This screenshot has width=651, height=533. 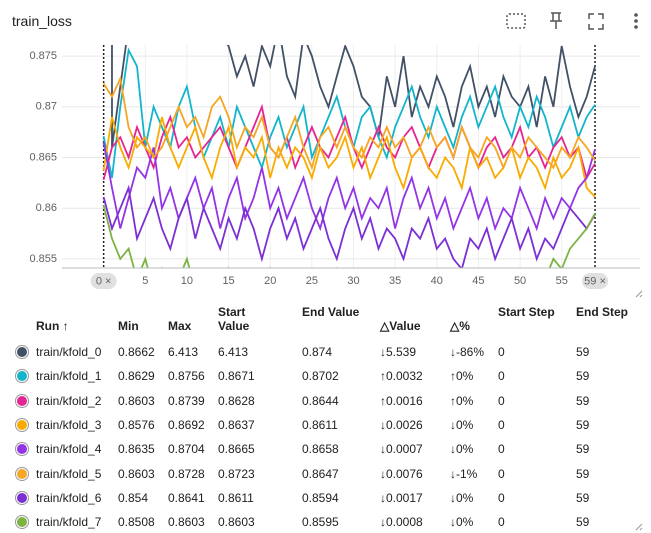 I want to click on column-header: Start Value, so click(x=234, y=319).